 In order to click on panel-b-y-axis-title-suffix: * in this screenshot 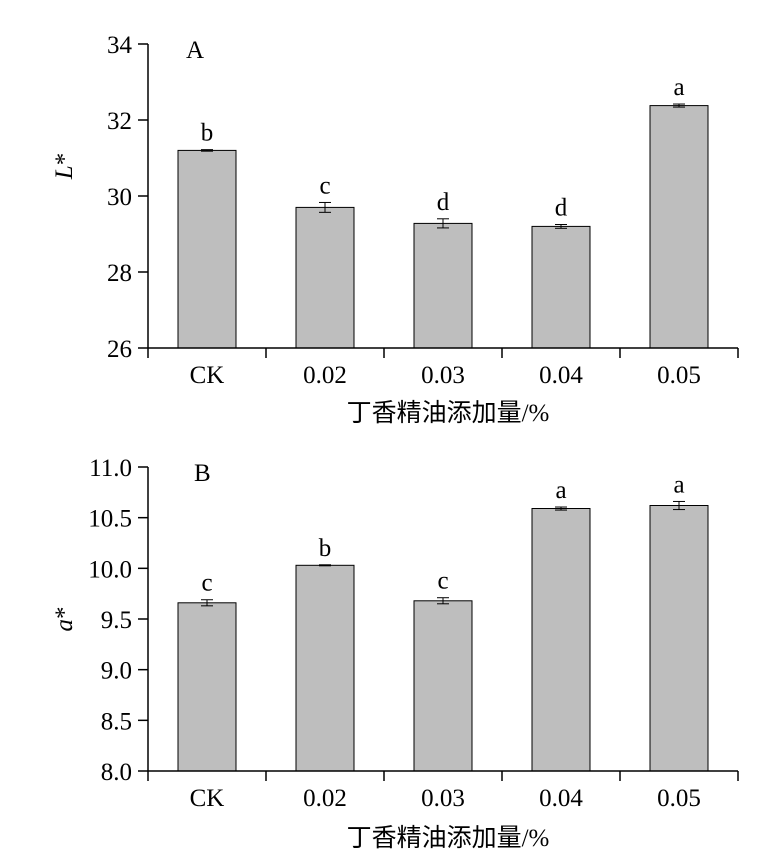, I will do `click(64, 613)`.